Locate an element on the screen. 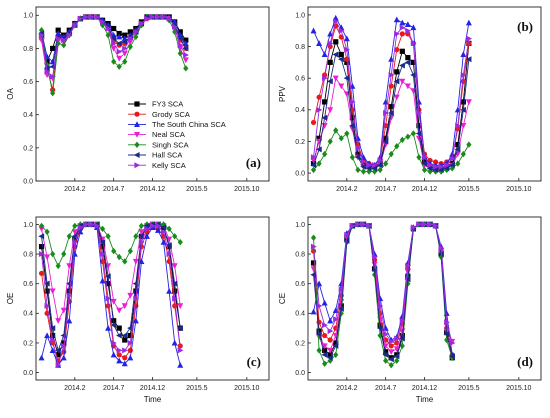 The width and height of the screenshot is (550, 418). x-tick-label: 2014.12 is located at coordinates (152, 388).